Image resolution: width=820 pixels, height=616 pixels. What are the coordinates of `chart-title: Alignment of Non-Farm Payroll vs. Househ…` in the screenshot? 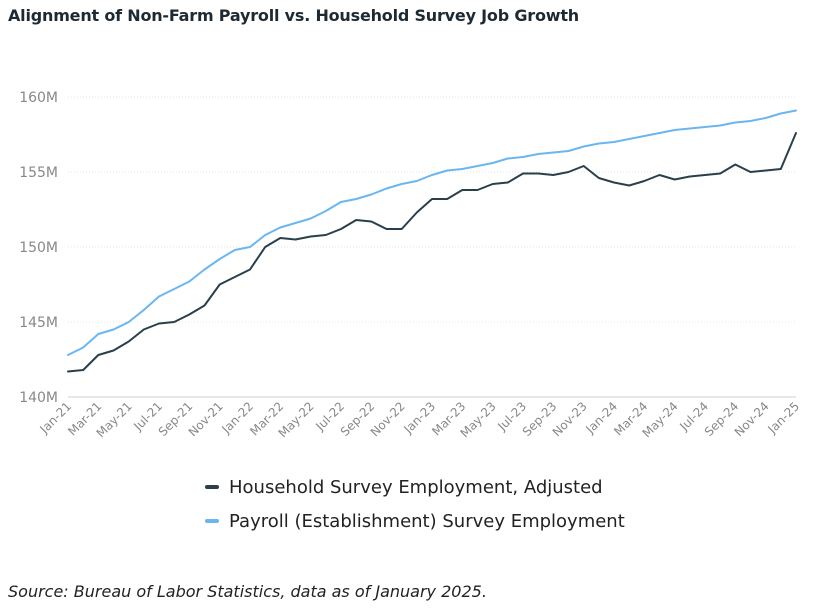 It's located at (293, 15).